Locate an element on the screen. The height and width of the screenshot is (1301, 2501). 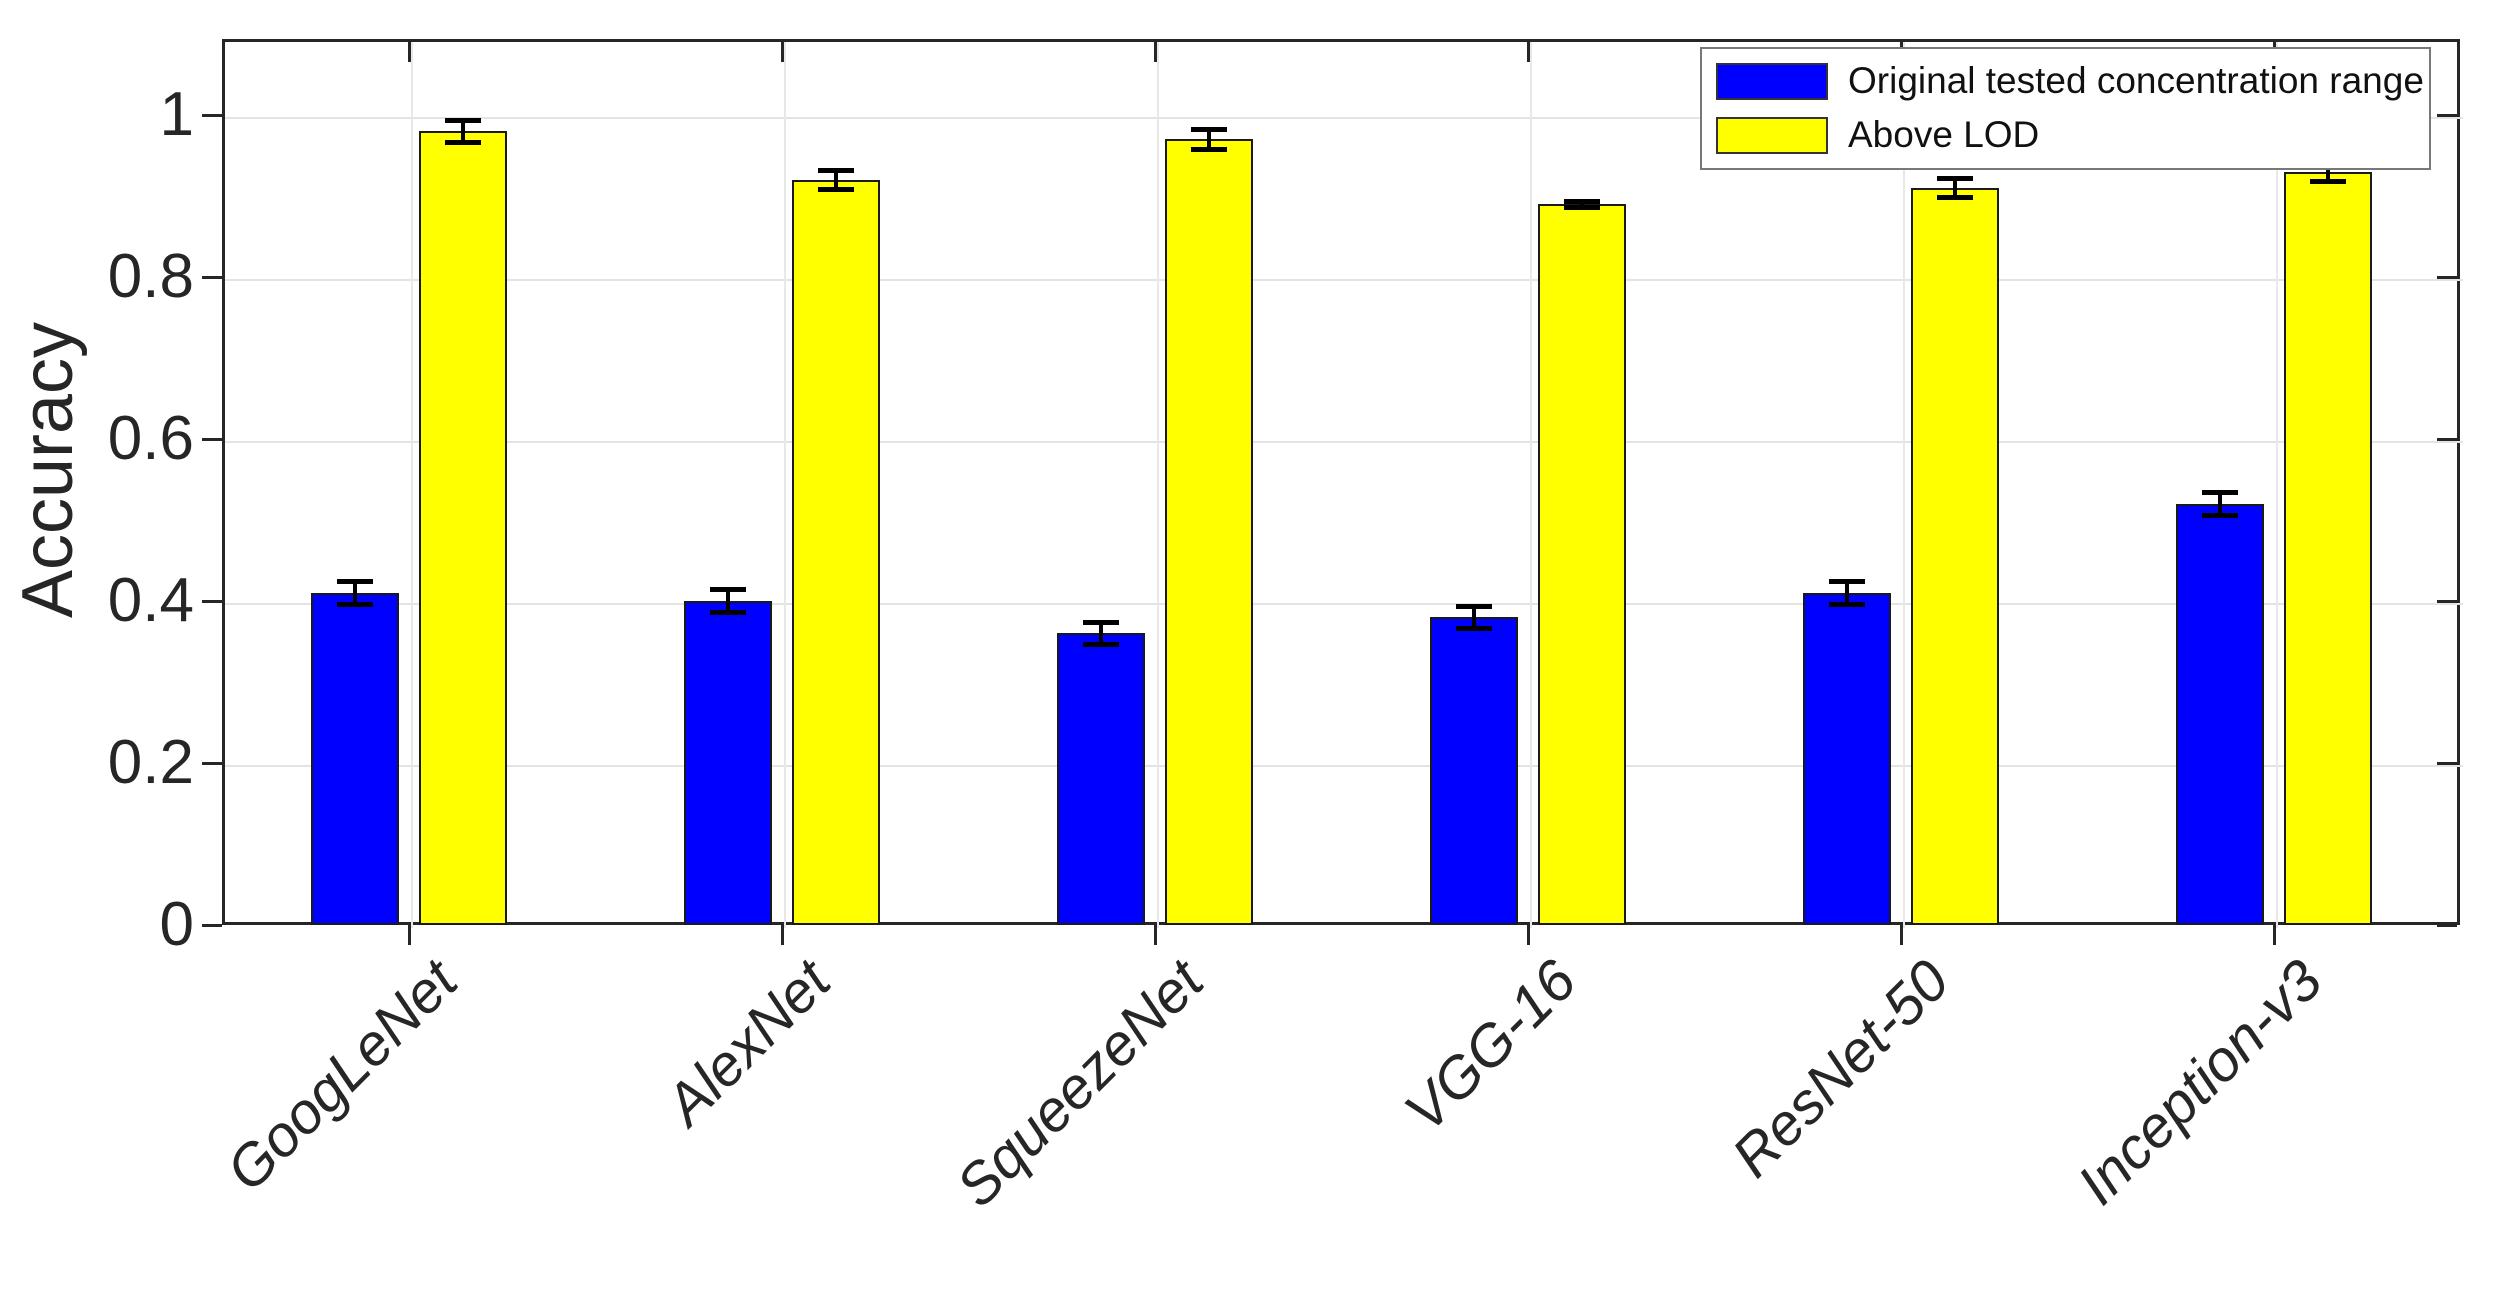
xtick-label-SqueezeNet: SqueezeNet is located at coordinates (1079, 1083).